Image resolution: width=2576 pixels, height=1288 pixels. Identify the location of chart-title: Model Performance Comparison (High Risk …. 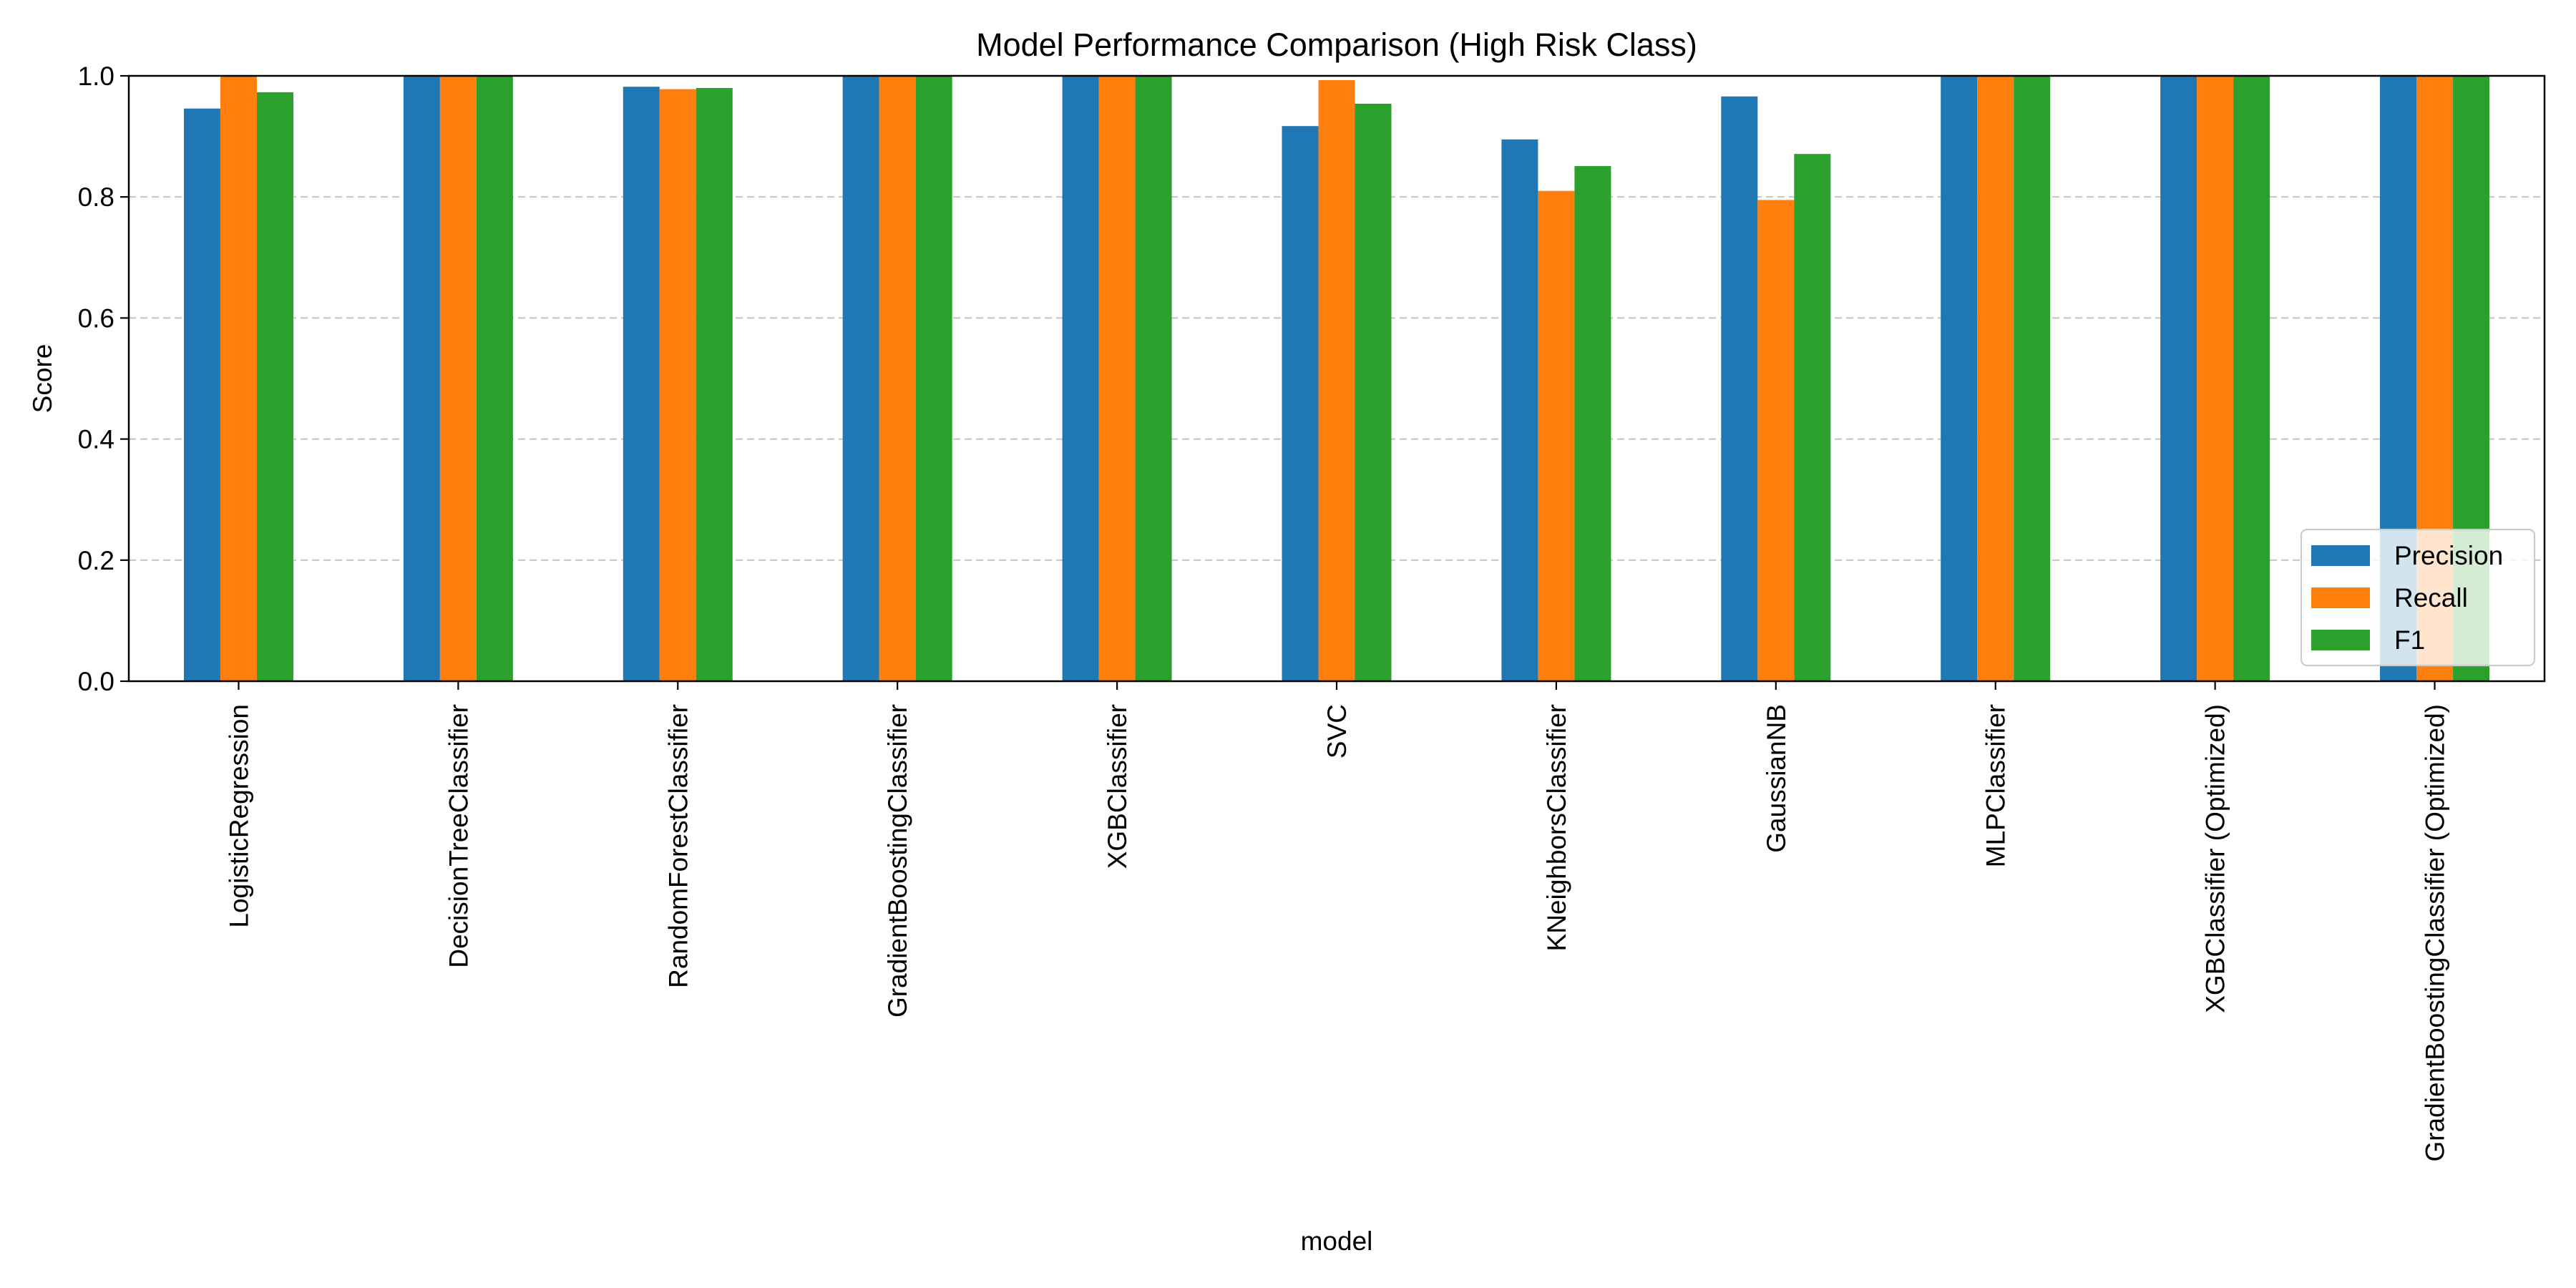
(1336, 44).